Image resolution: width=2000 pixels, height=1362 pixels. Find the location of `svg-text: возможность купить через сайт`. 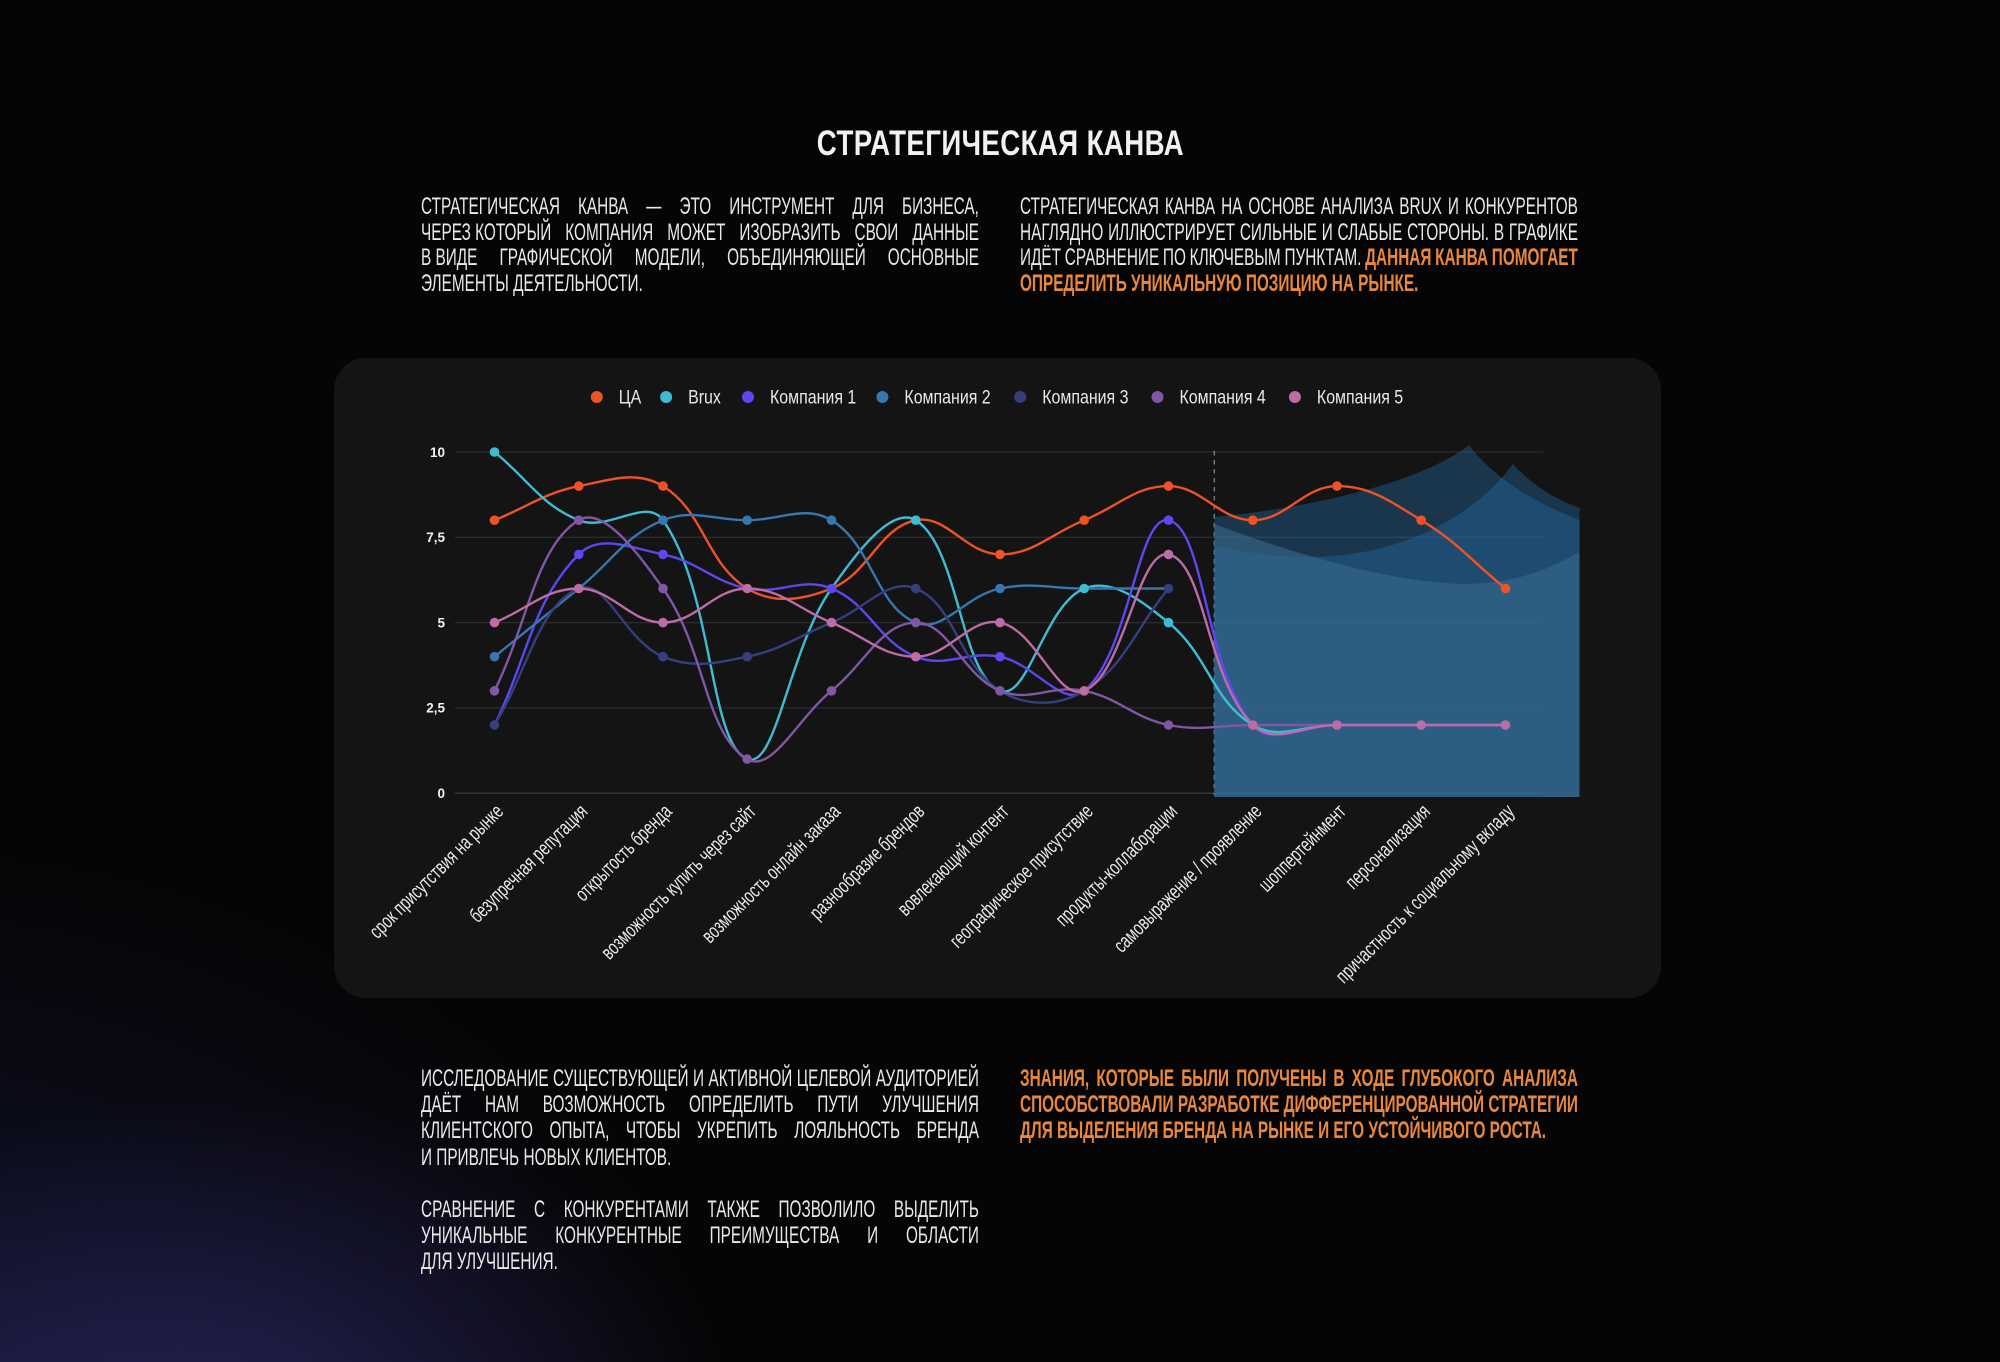

svg-text: возможность купить через сайт is located at coordinates (678, 882).